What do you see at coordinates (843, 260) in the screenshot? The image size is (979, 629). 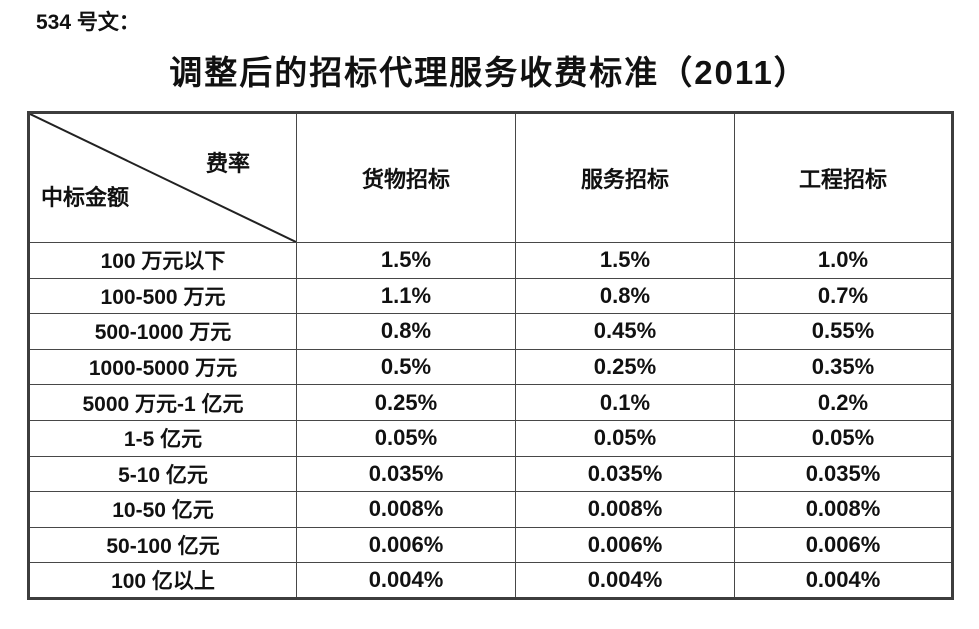 I see `rate-value-cell: 1.0%` at bounding box center [843, 260].